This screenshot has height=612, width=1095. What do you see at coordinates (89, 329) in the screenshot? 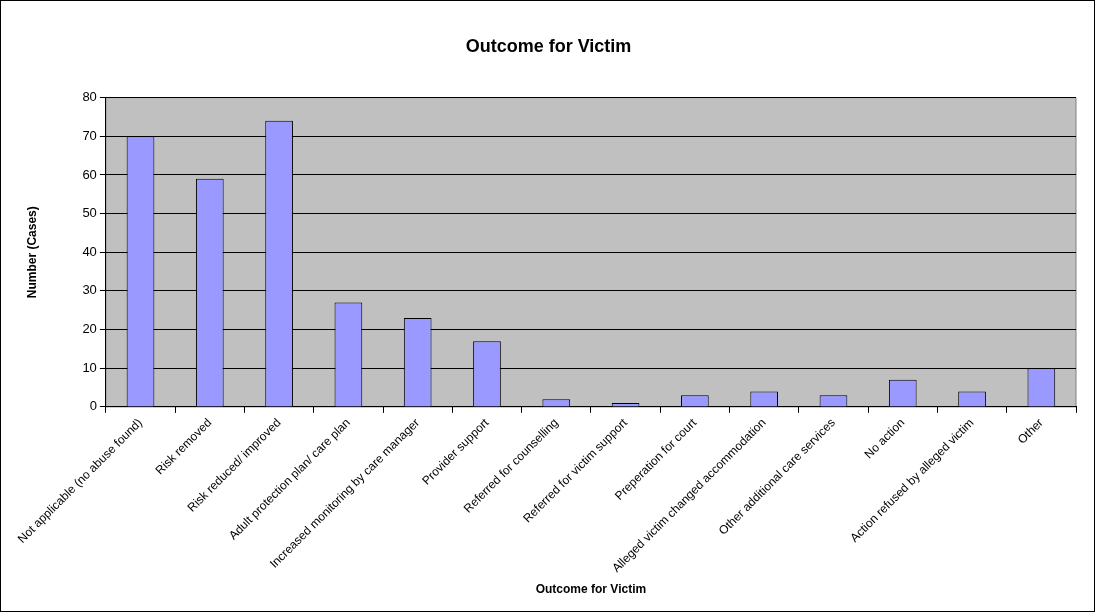
I see `y-tick-label: 20` at bounding box center [89, 329].